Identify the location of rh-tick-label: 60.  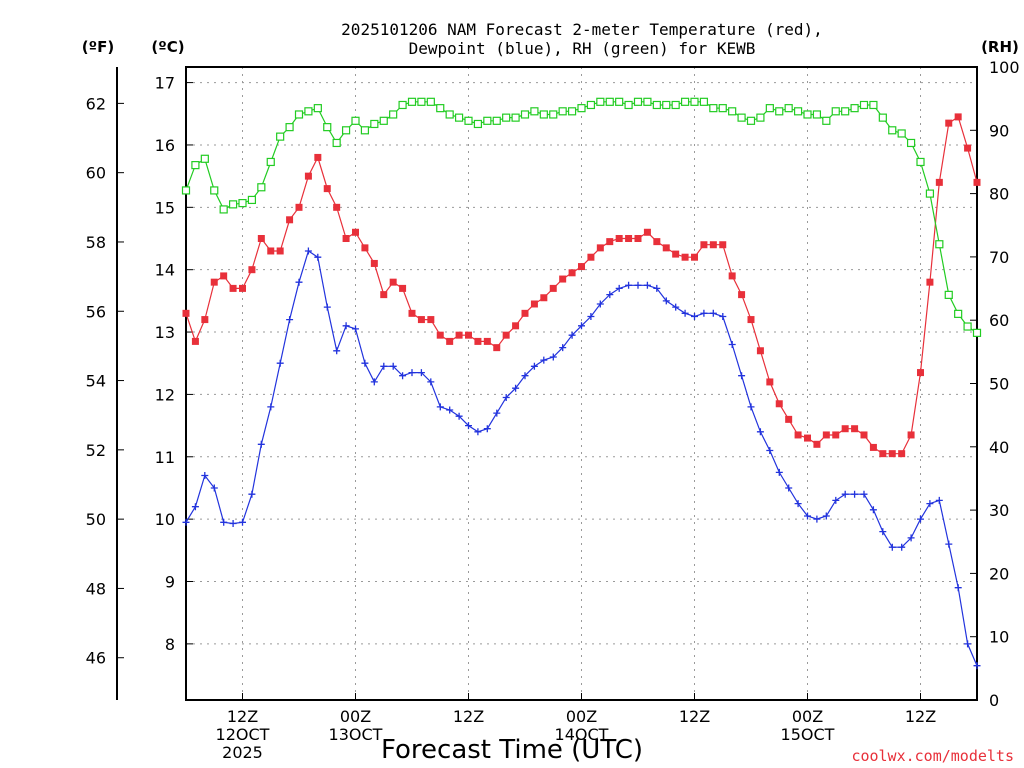
(999, 320).